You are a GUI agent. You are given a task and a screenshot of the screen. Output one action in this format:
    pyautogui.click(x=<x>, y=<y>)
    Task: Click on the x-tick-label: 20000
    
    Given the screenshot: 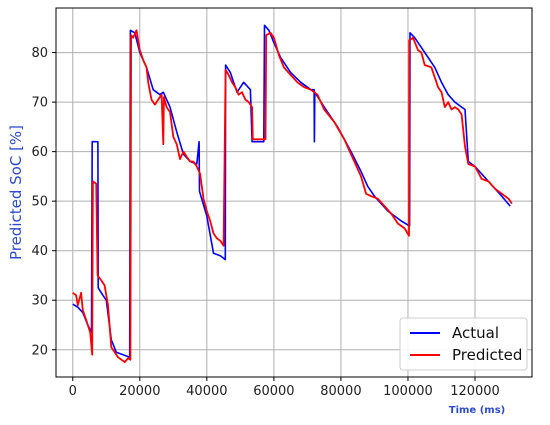 What is the action you would take?
    pyautogui.click(x=139, y=391)
    